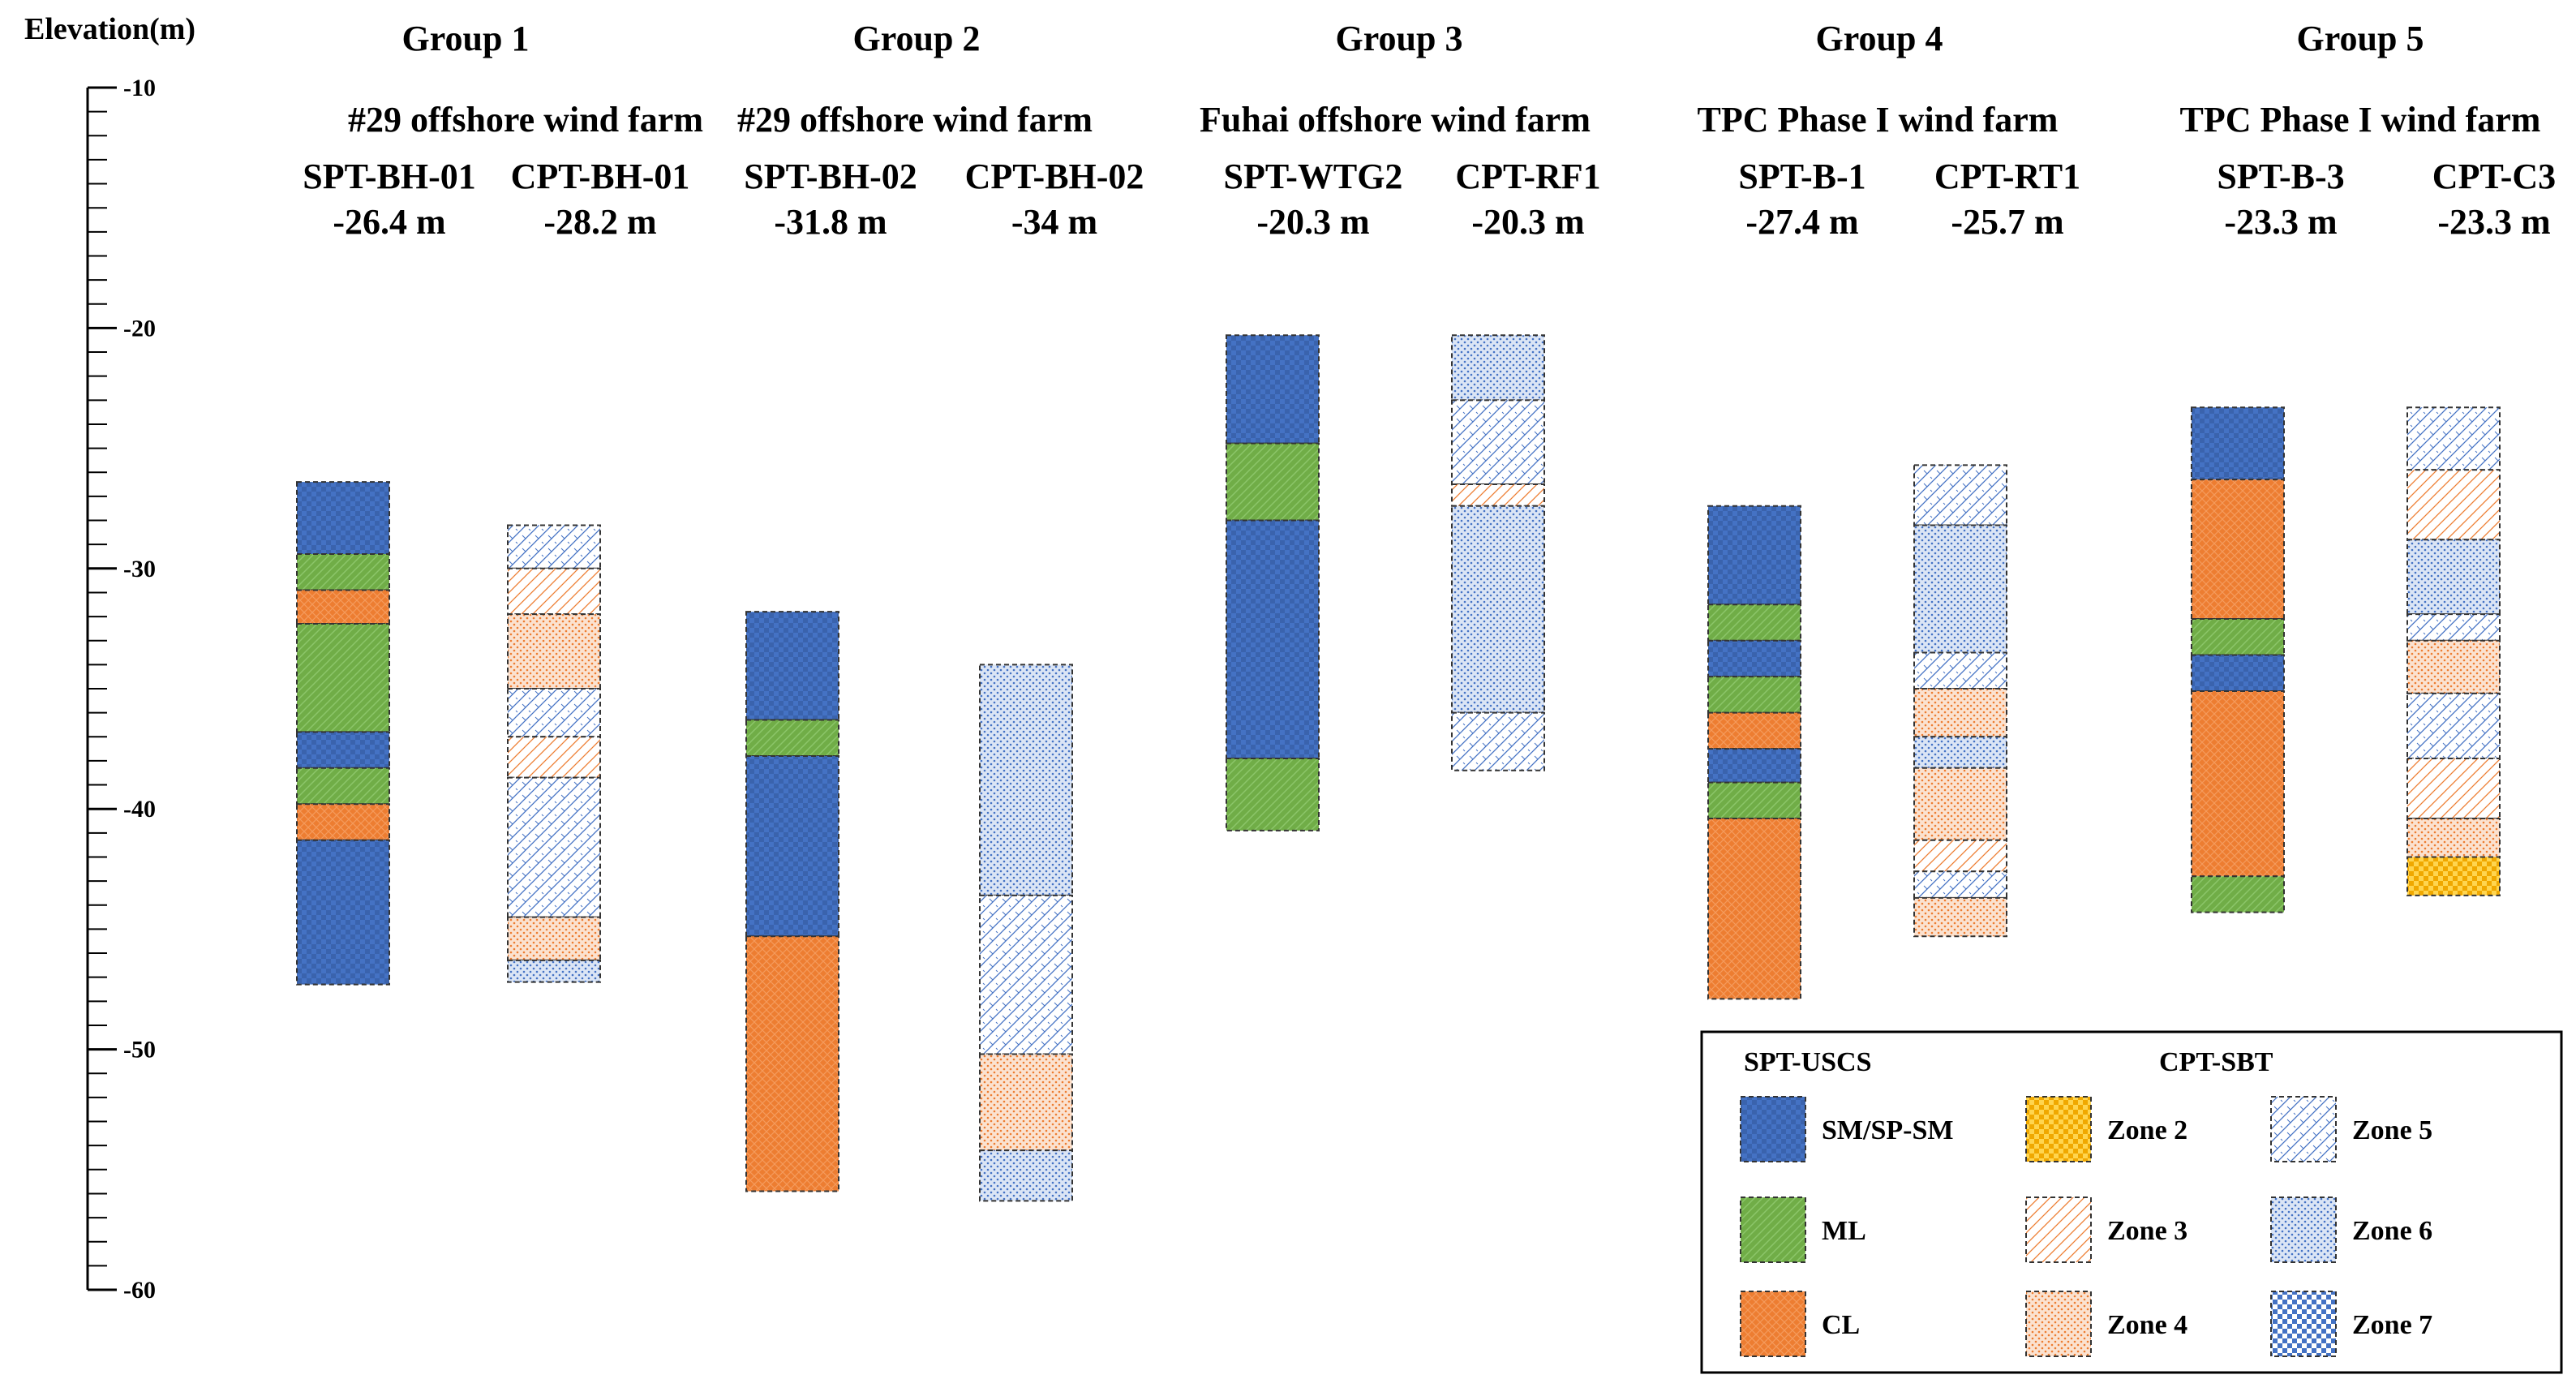 This screenshot has height=1392, width=2576. I want to click on legend-item-zone-5: Zone 5, so click(2351, 1129).